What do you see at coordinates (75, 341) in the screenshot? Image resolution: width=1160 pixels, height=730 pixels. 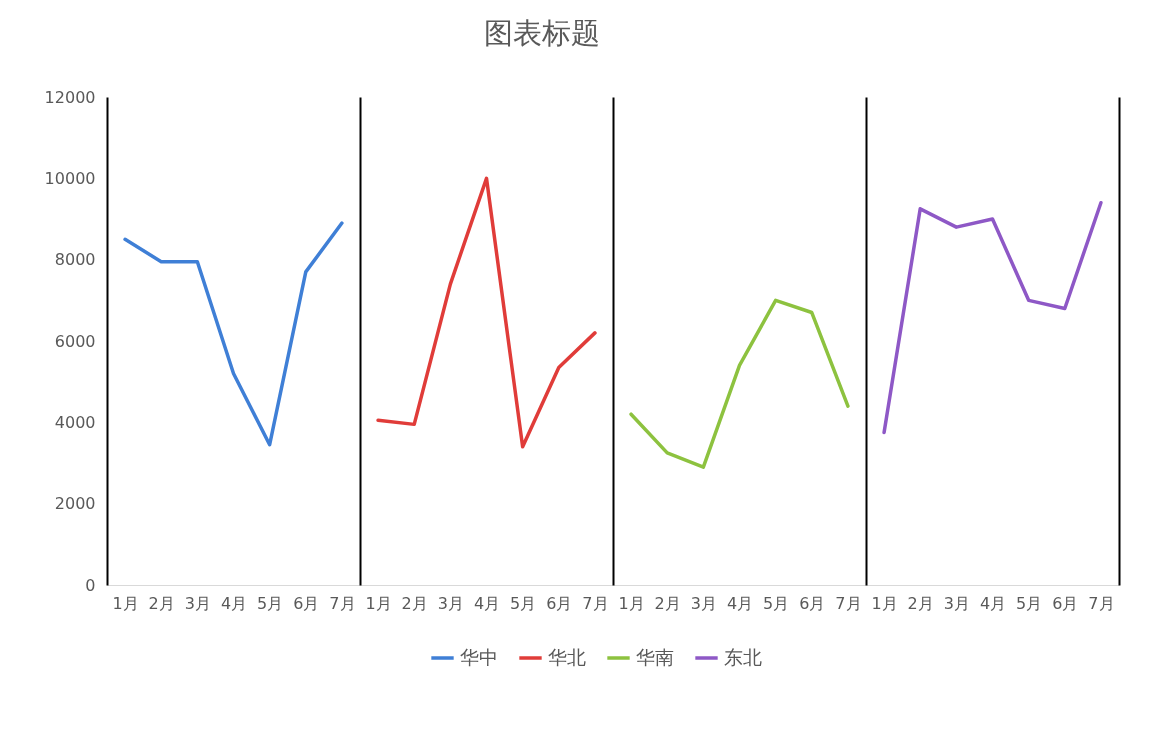 I see `y-tick-label: 6000` at bounding box center [75, 341].